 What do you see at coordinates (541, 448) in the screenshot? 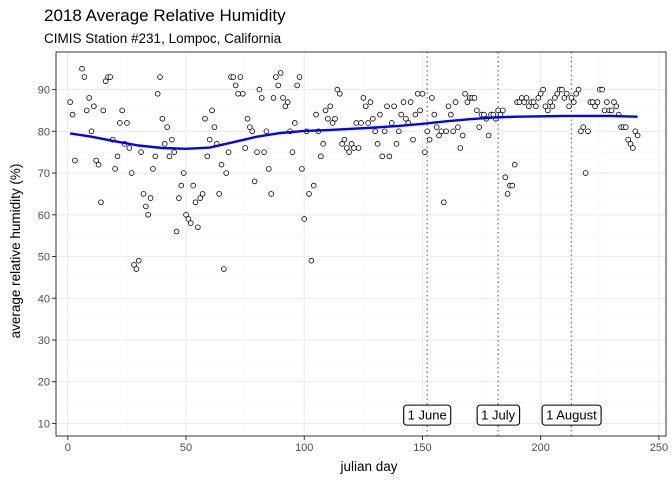
I see `x-tick-label: 200` at bounding box center [541, 448].